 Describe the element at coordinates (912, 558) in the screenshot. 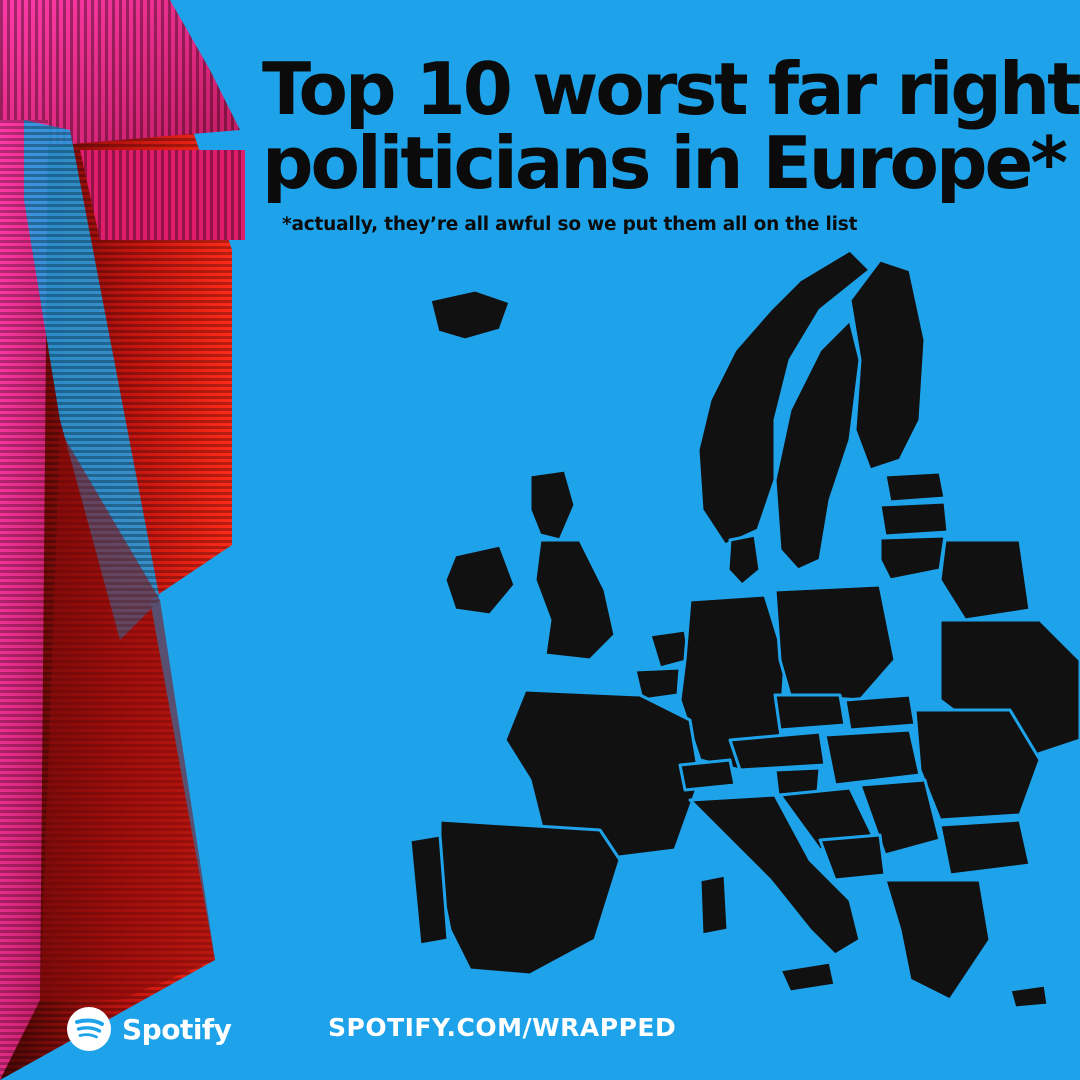

I see `lithuania-shape` at that location.